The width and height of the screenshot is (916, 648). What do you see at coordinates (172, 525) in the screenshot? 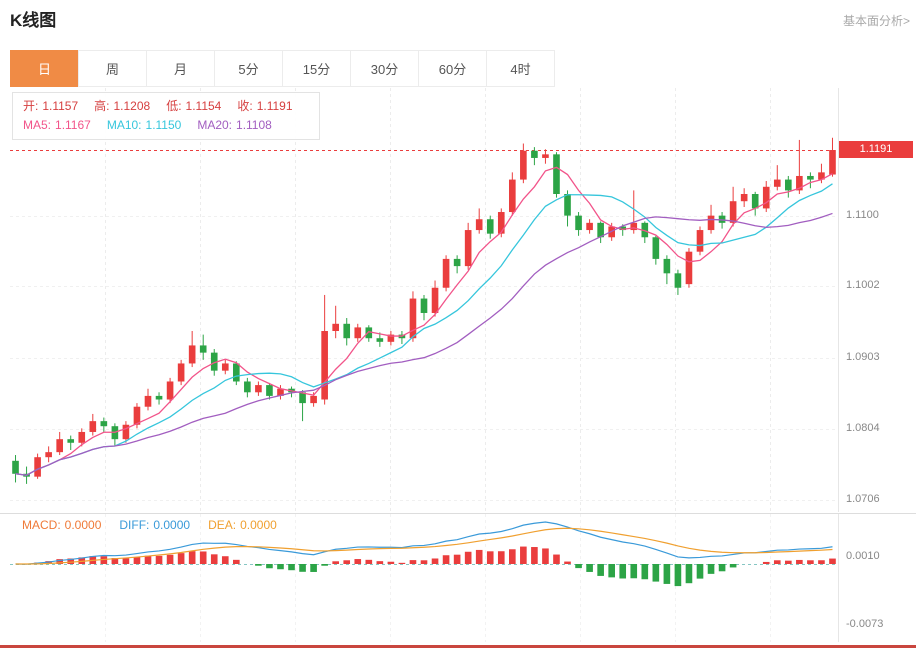
I see `diff-value: 0.0000` at bounding box center [172, 525].